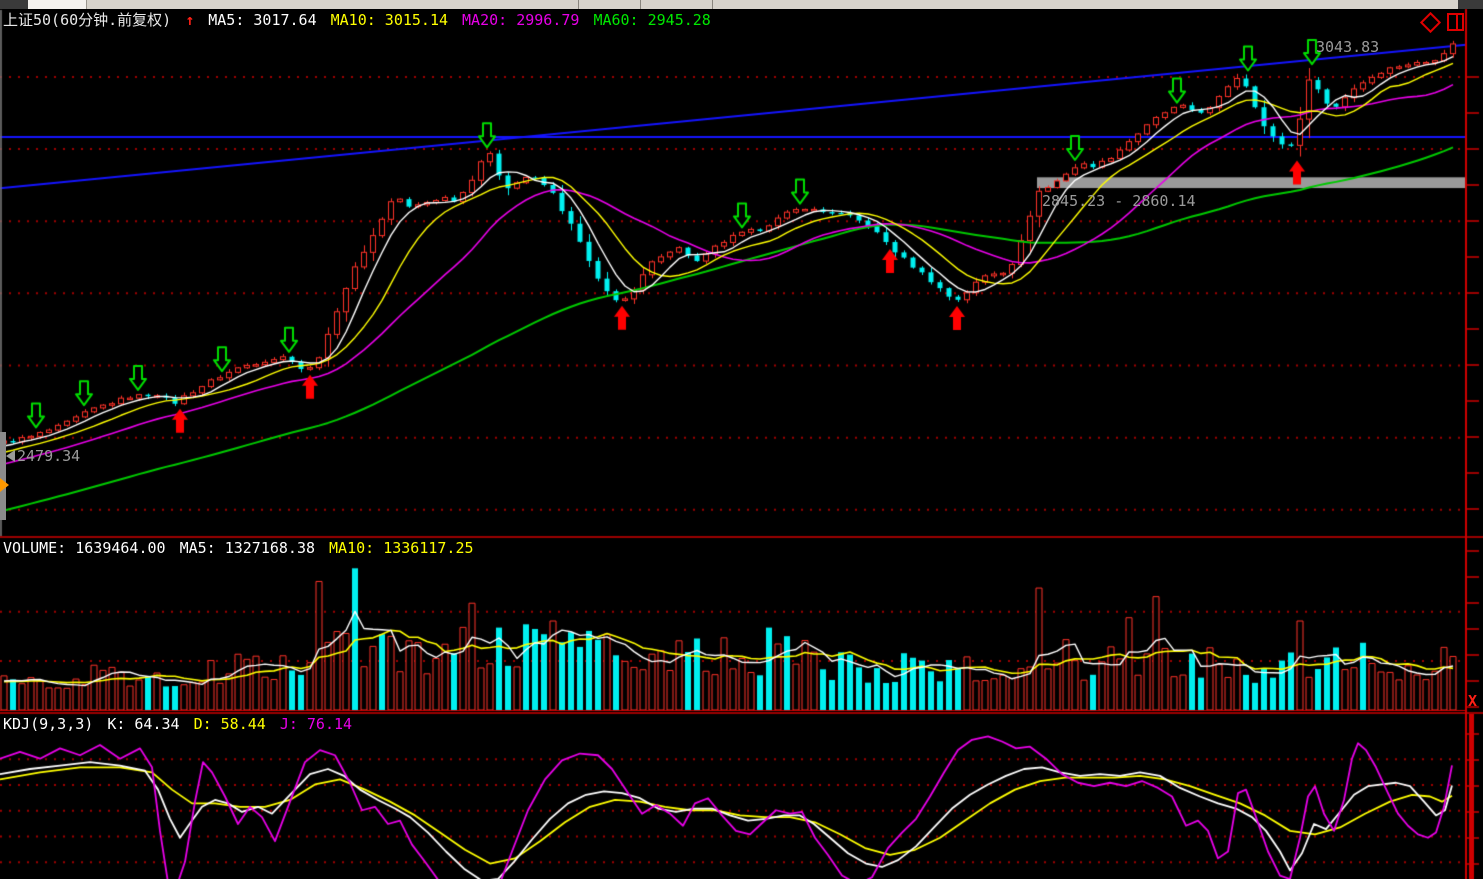 The height and width of the screenshot is (879, 1483). What do you see at coordinates (4, 485) in the screenshot?
I see `scroll-marker-icon` at bounding box center [4, 485].